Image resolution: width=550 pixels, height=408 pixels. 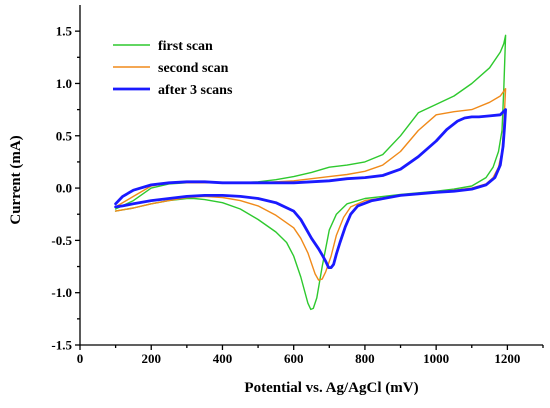 I want to click on y-tick-label: -1.5, so click(x=61, y=345).